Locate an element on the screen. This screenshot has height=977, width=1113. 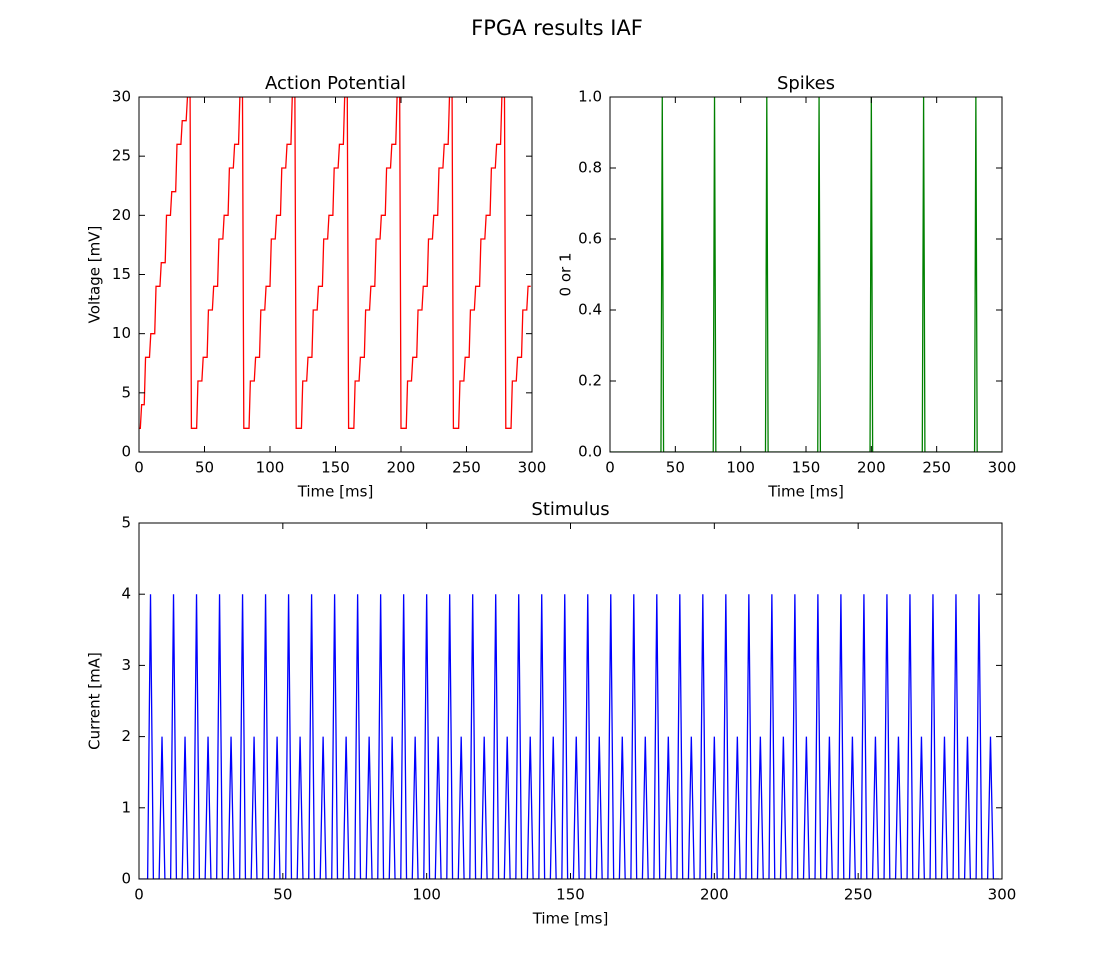
y-tick-label: 0.8 is located at coordinates (590, 168).